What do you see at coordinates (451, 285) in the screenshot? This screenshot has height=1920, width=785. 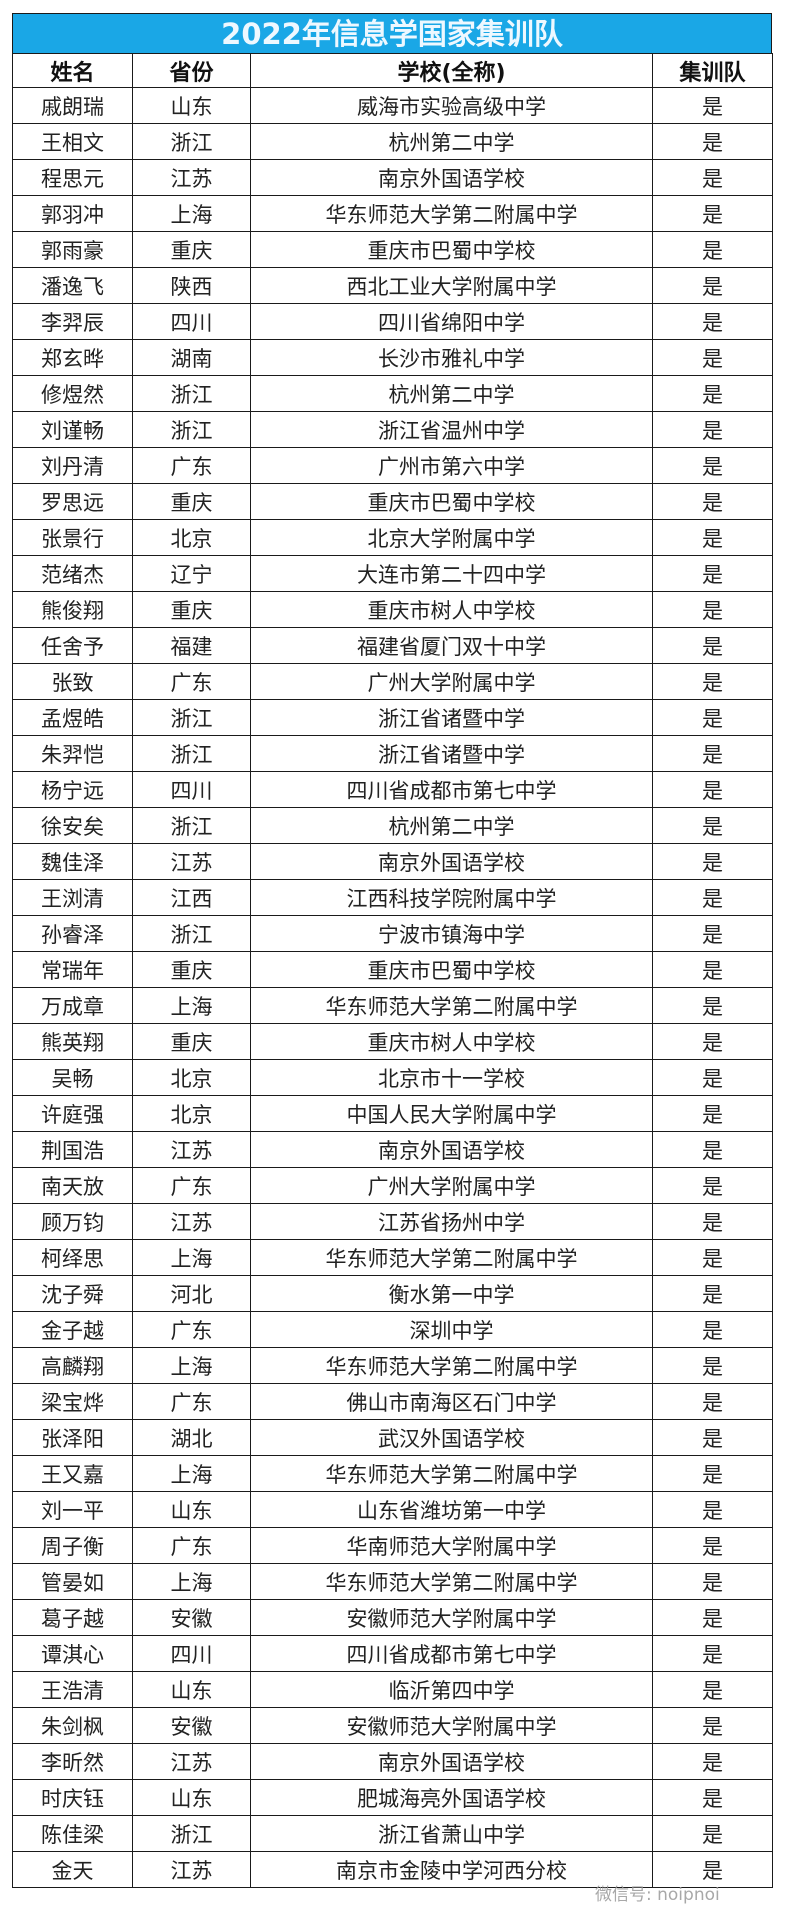 I see `cell-school: 西北工业大学附属中学` at bounding box center [451, 285].